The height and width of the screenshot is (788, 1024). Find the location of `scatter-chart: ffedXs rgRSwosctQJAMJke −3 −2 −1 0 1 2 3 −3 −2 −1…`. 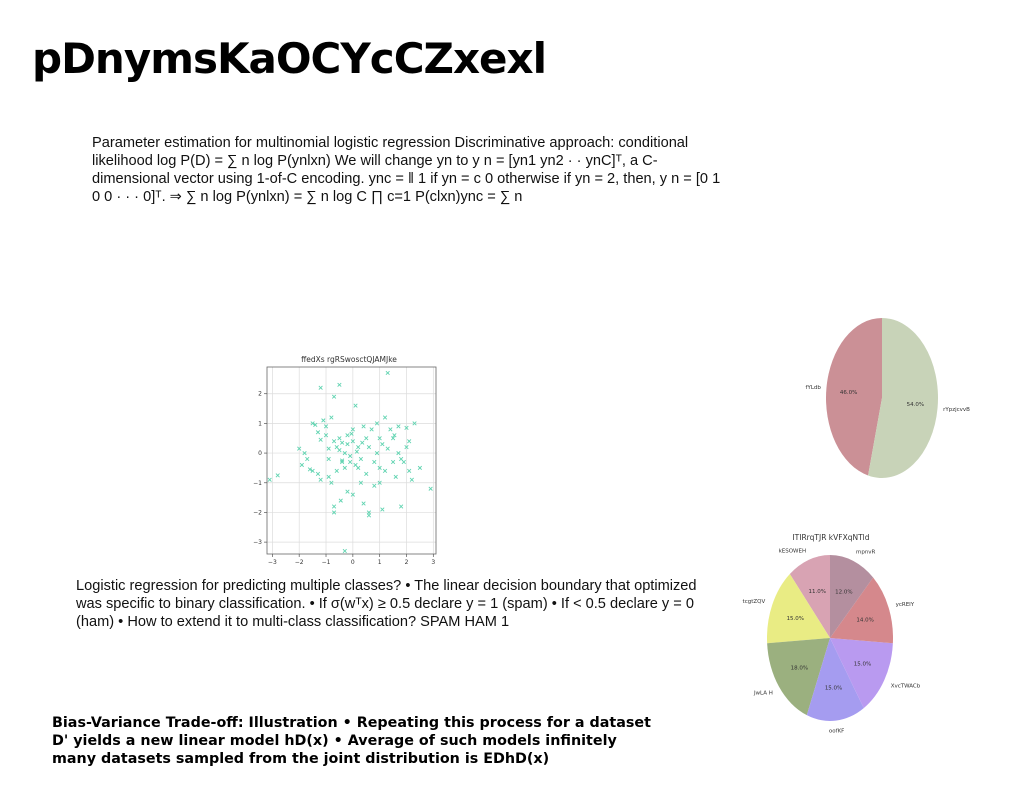

scatter-chart: ffedXs rgRSwosctQJAMJke −3 −2 −1 0 1 2 3 −3 −2 −1… is located at coordinates (345, 459).